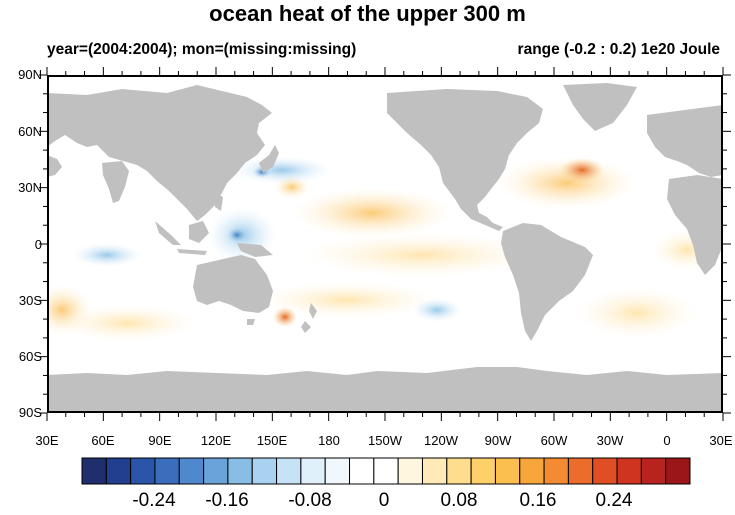  What do you see at coordinates (30, 74) in the screenshot?
I see `y-label-90n: 90N` at bounding box center [30, 74].